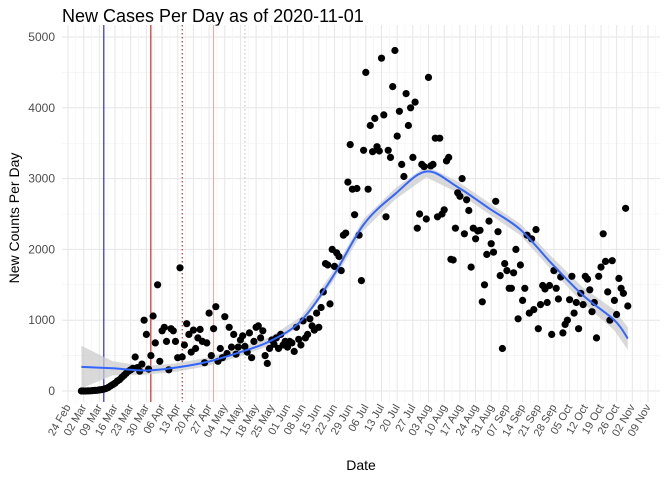 This screenshot has width=672, height=480. Describe the element at coordinates (14, 218) in the screenshot. I see `y-axis-title: New Counts Per Day` at that location.